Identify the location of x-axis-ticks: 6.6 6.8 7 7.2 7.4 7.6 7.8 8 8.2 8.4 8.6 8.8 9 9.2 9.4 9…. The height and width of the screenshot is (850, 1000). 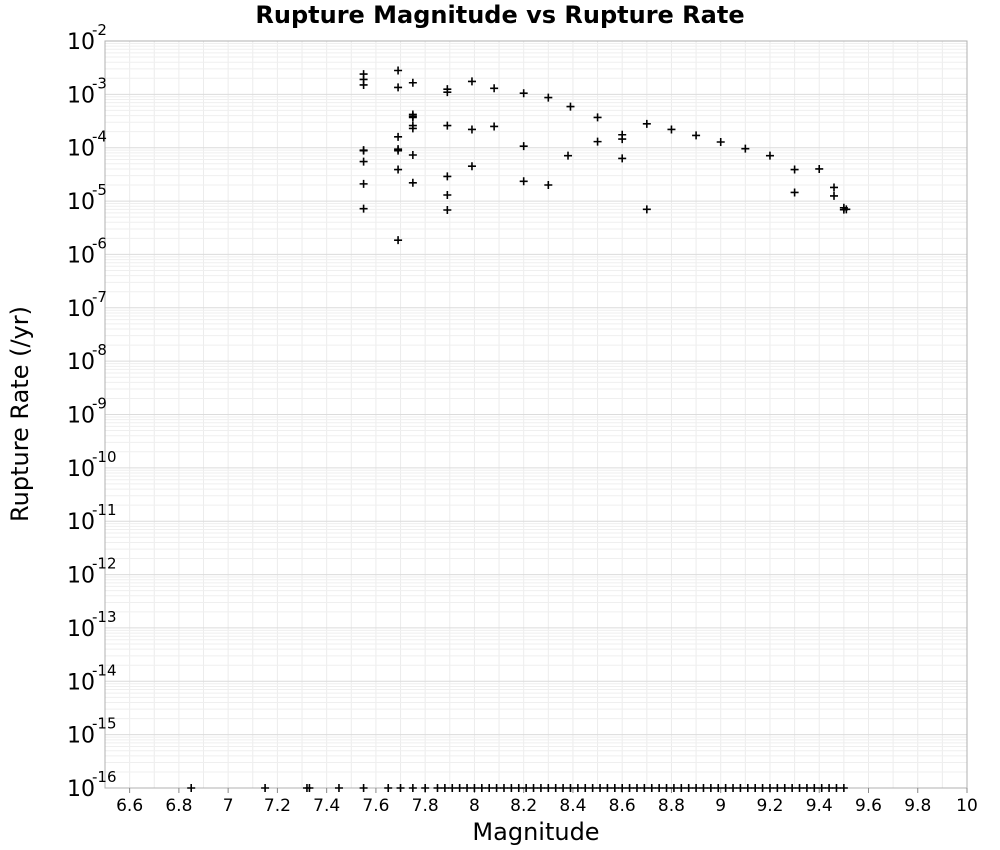
(547, 802).